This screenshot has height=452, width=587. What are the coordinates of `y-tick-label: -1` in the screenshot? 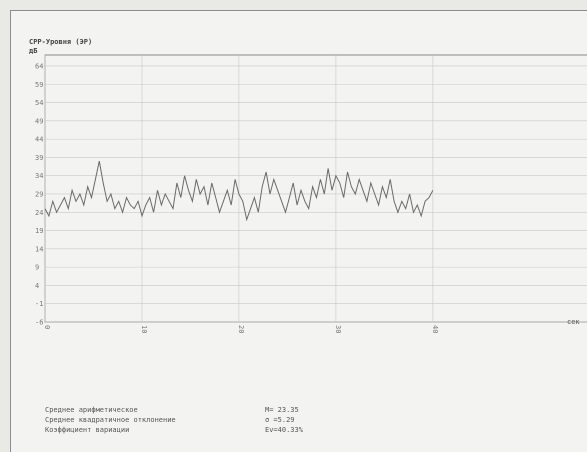 It's located at (39, 304).